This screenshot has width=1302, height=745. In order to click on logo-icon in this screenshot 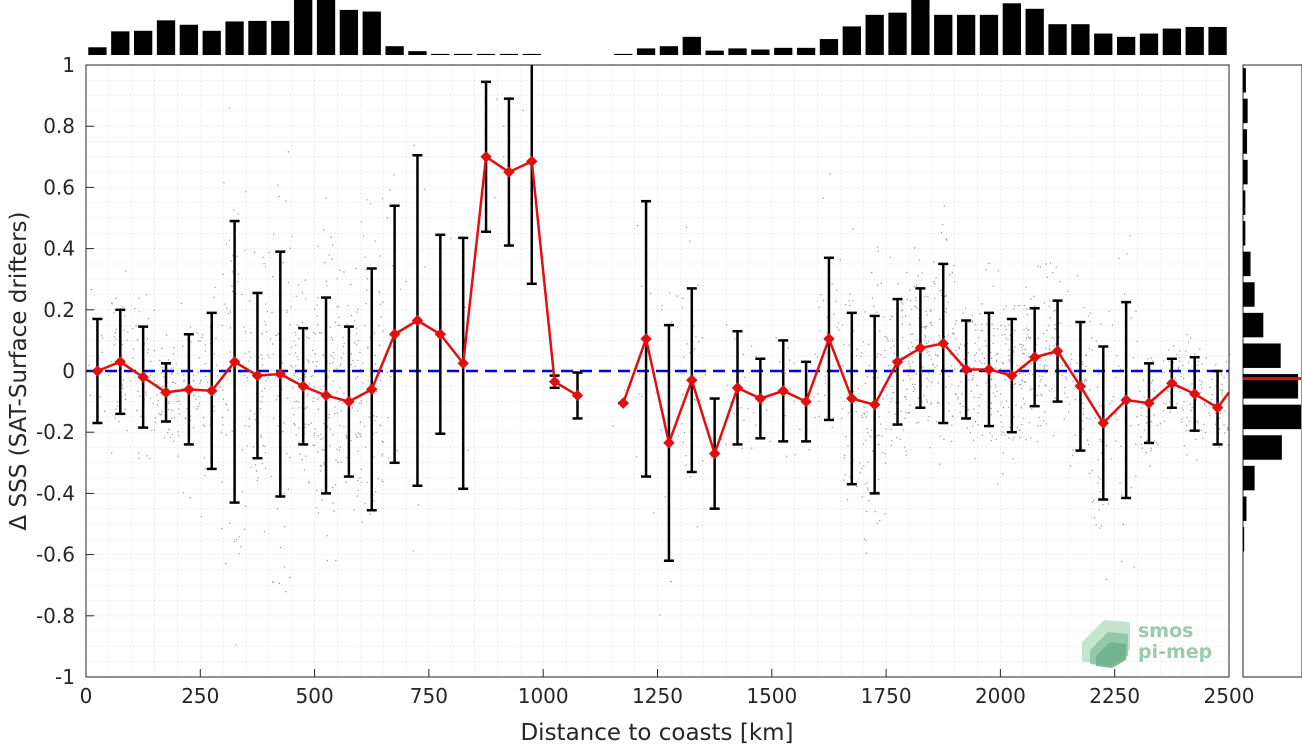, I will do `click(1106, 644)`.